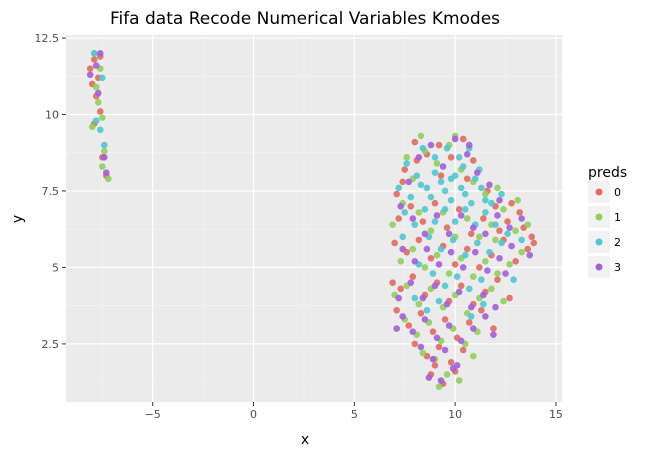 This screenshot has height=456, width=658. Describe the element at coordinates (455, 414) in the screenshot. I see `x-tick-label: 10` at that location.